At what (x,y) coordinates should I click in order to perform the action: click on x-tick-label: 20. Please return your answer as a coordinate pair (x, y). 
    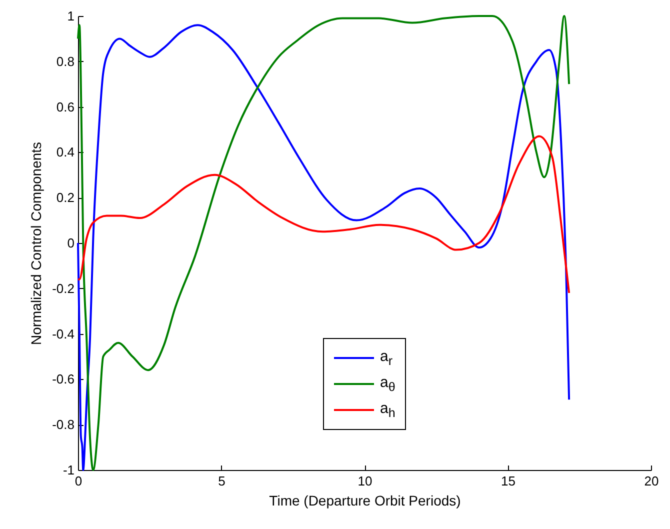
    Looking at the image, I should click on (651, 481).